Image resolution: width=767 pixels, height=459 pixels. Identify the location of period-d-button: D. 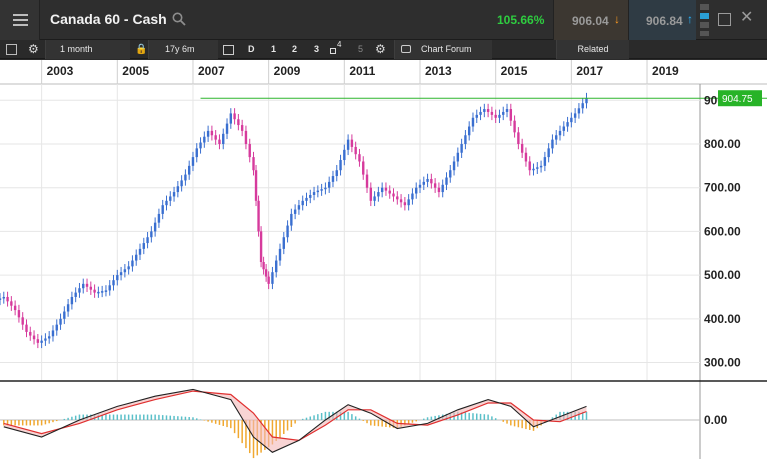
(251, 49).